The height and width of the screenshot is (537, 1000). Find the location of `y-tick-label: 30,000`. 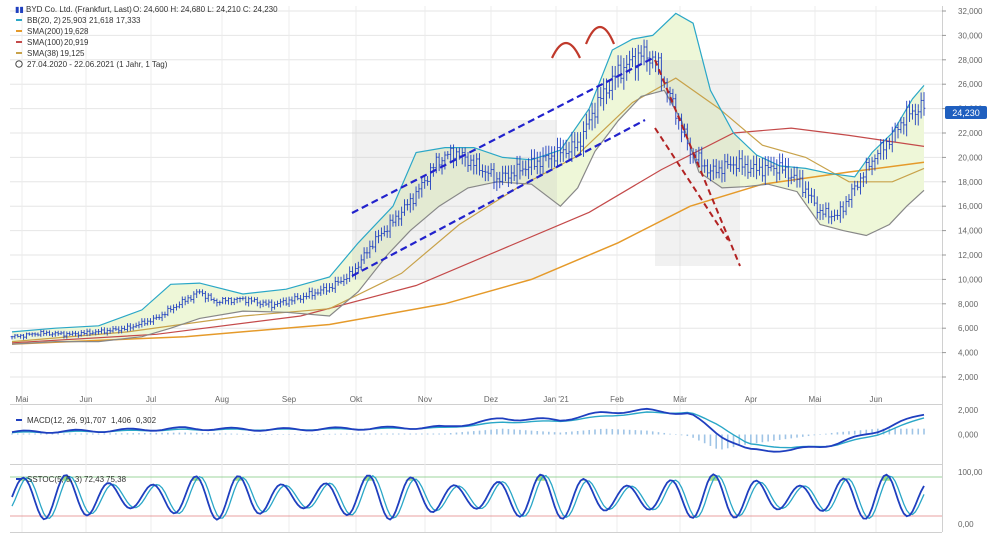

y-tick-label: 30,000 is located at coordinates (970, 35).